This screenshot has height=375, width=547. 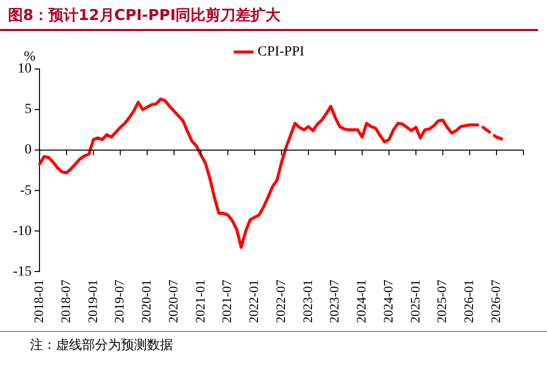 I want to click on x-tick-label: 2022-01, so click(x=254, y=302).